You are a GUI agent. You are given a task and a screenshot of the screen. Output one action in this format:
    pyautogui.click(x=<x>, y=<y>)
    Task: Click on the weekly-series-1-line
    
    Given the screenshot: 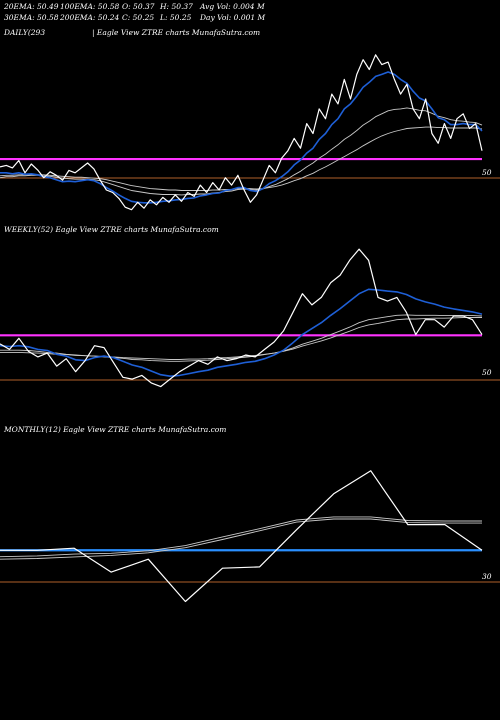 What is the action you would take?
    pyautogui.click(x=241, y=333)
    